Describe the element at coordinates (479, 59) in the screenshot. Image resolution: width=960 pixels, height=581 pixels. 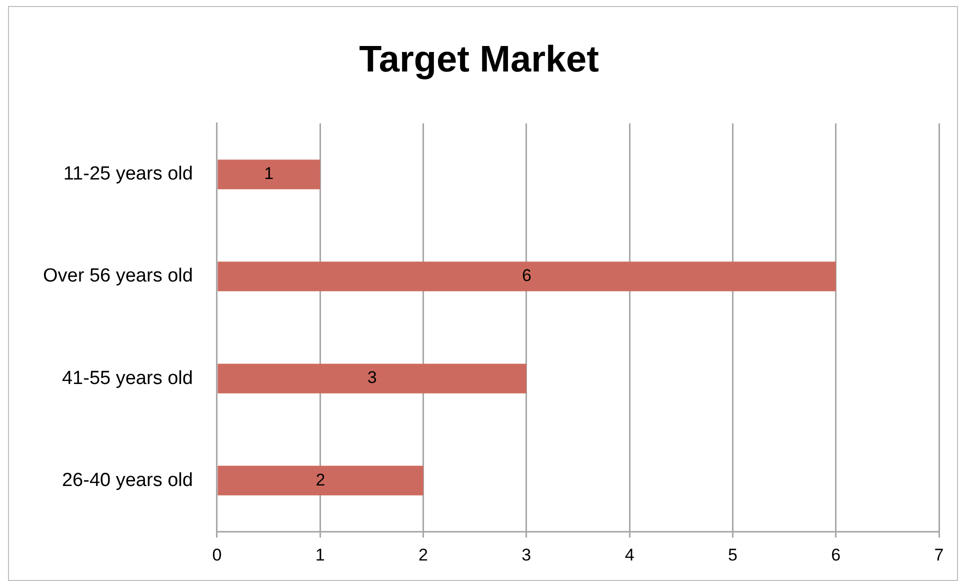
I see `chart-title: Target Market` at that location.